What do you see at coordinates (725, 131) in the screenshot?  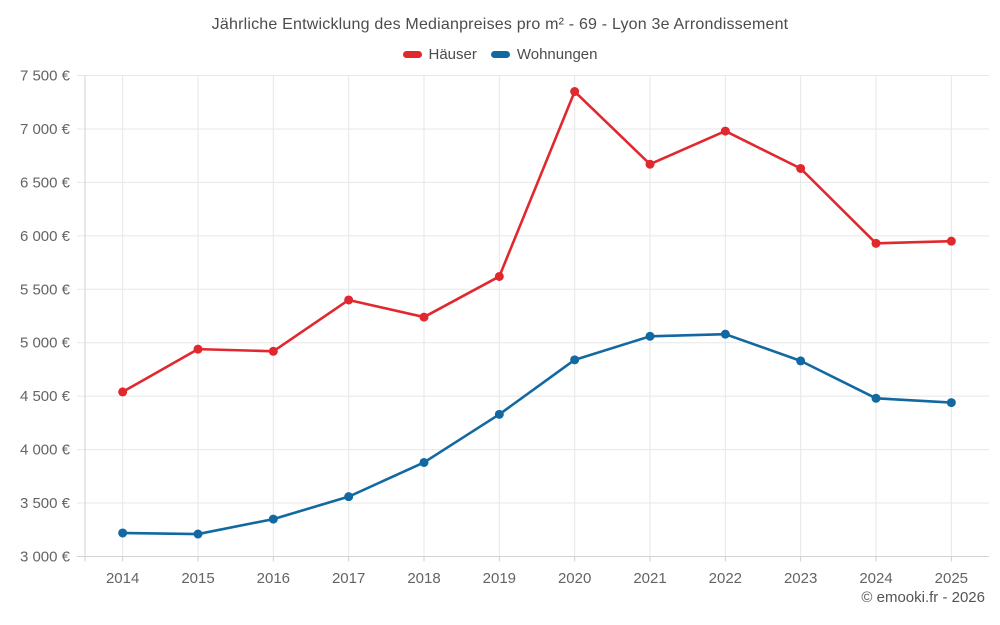 I see `data-point-häuser-2022` at bounding box center [725, 131].